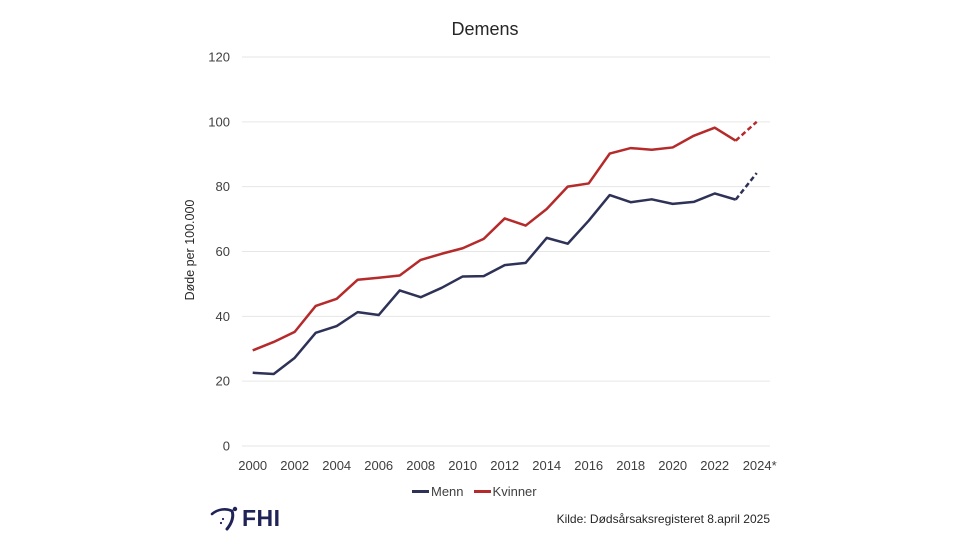 Image resolution: width=970 pixels, height=546 pixels. Describe the element at coordinates (714, 465) in the screenshot. I see `x-tick-label: 2022` at that location.